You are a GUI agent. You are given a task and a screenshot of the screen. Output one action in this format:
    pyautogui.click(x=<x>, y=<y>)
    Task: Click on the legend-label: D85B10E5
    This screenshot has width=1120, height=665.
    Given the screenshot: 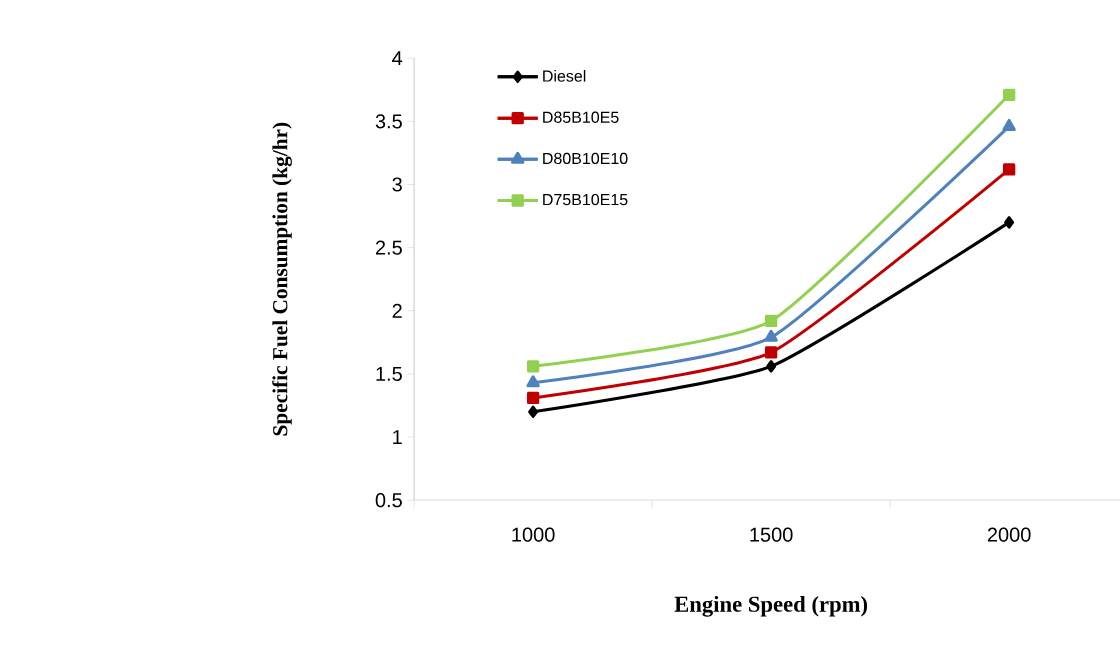 What is the action you would take?
    pyautogui.click(x=581, y=117)
    